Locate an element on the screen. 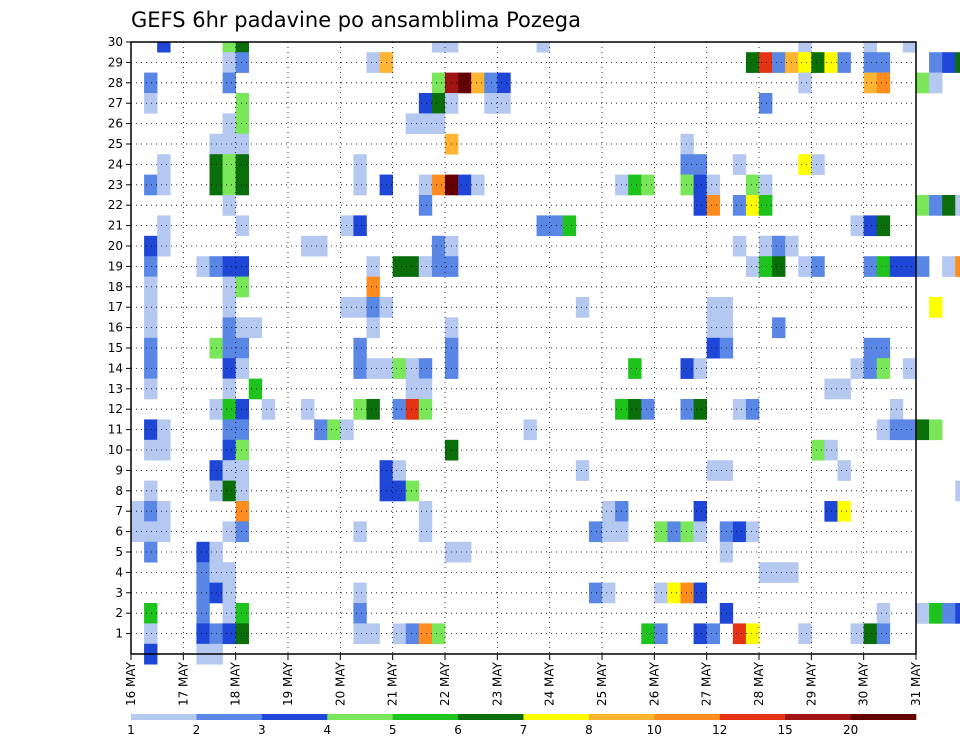 Image resolution: width=960 pixels, height=742 pixels. y-tick-label: 5 is located at coordinates (119, 552).